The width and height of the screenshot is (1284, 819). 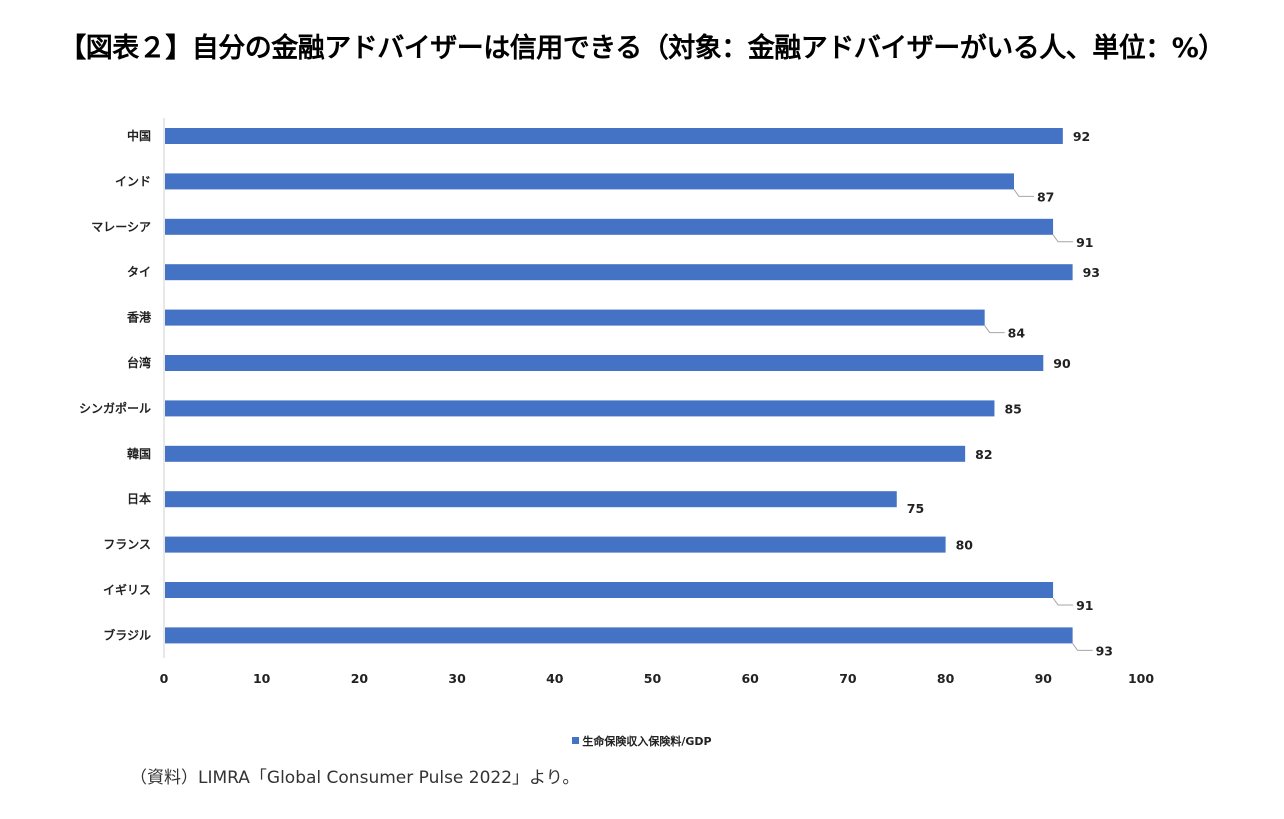 I want to click on category-label: タイ, so click(x=139, y=272).